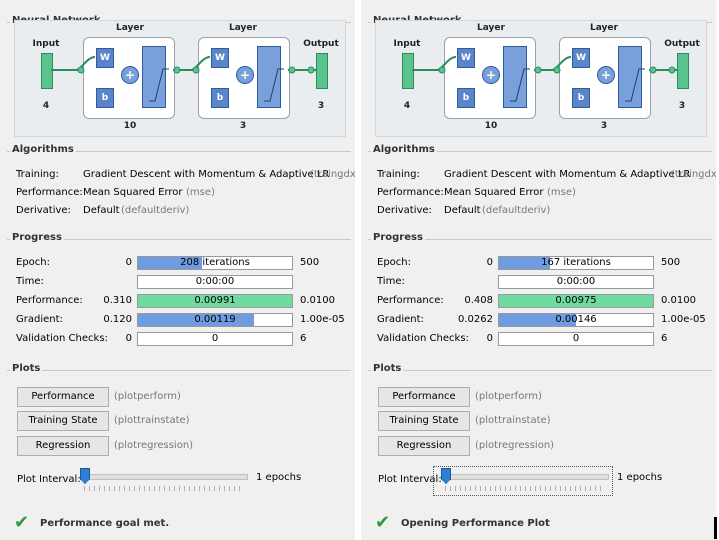 This screenshot has width=719, height=540. I want to click on progress-bar: 0.00975, so click(576, 301).